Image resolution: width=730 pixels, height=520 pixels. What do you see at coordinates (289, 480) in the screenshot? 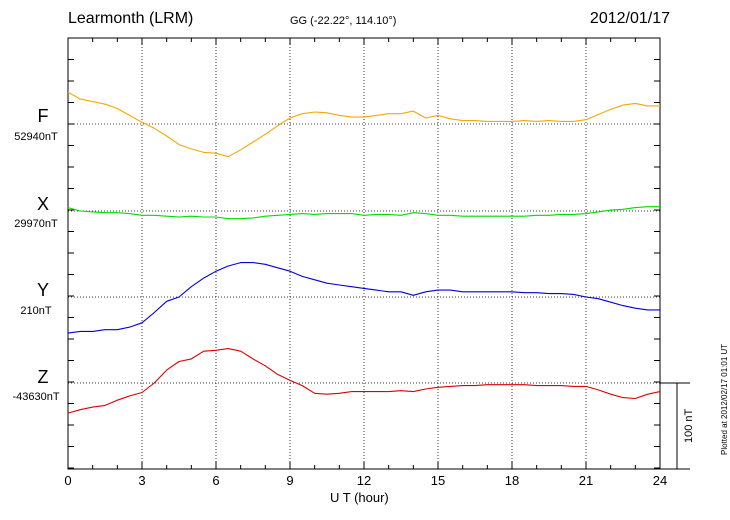
I see `x-tick-label: 9` at bounding box center [289, 480].